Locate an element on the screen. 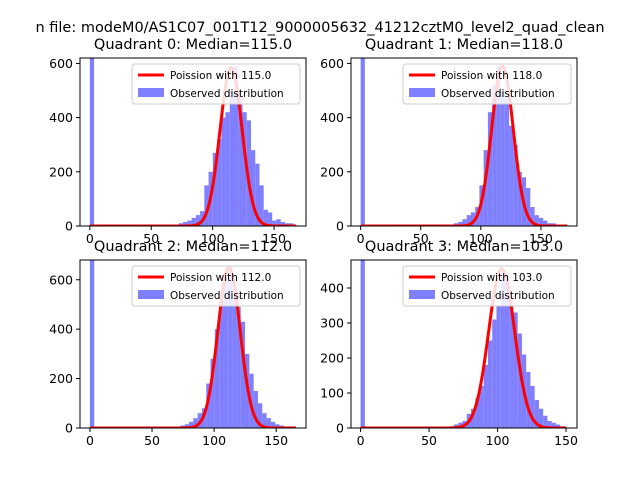 Image resolution: width=640 pixels, height=480 pixels. legend-fit-label: Poission with 115.0 is located at coordinates (220, 76).